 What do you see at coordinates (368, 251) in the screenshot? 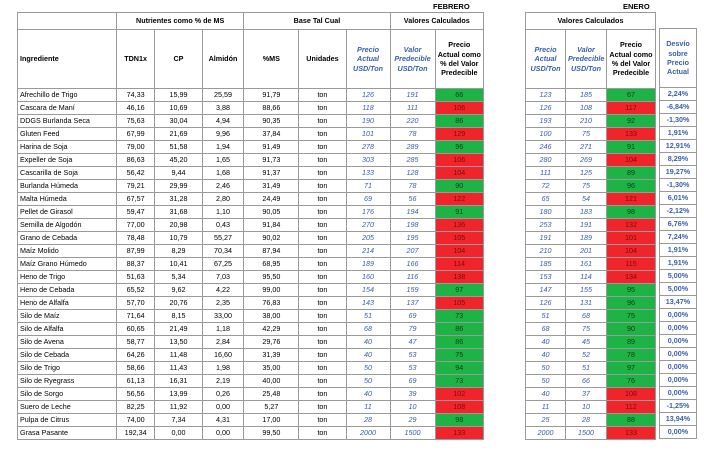
I see `cell-precio-actual: 214` at bounding box center [368, 251].